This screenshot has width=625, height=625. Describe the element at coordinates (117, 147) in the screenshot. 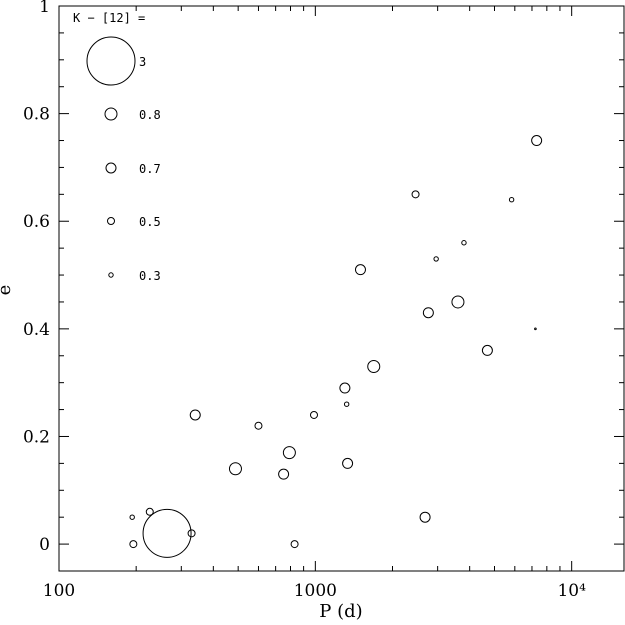

I see `legend: K − [12] = 3 0.8 0.7 0.5 0.3` at that location.